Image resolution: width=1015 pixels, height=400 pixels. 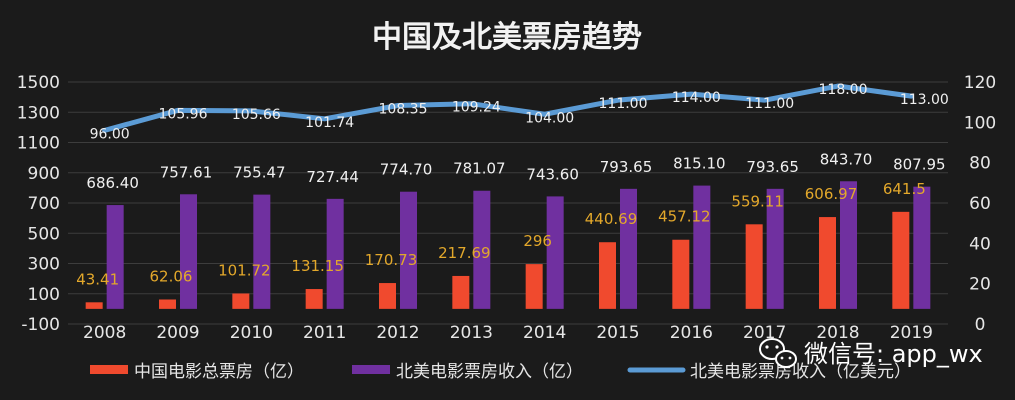 What do you see at coordinates (980, 123) in the screenshot?
I see `right-tick-label: 100` at bounding box center [980, 123].